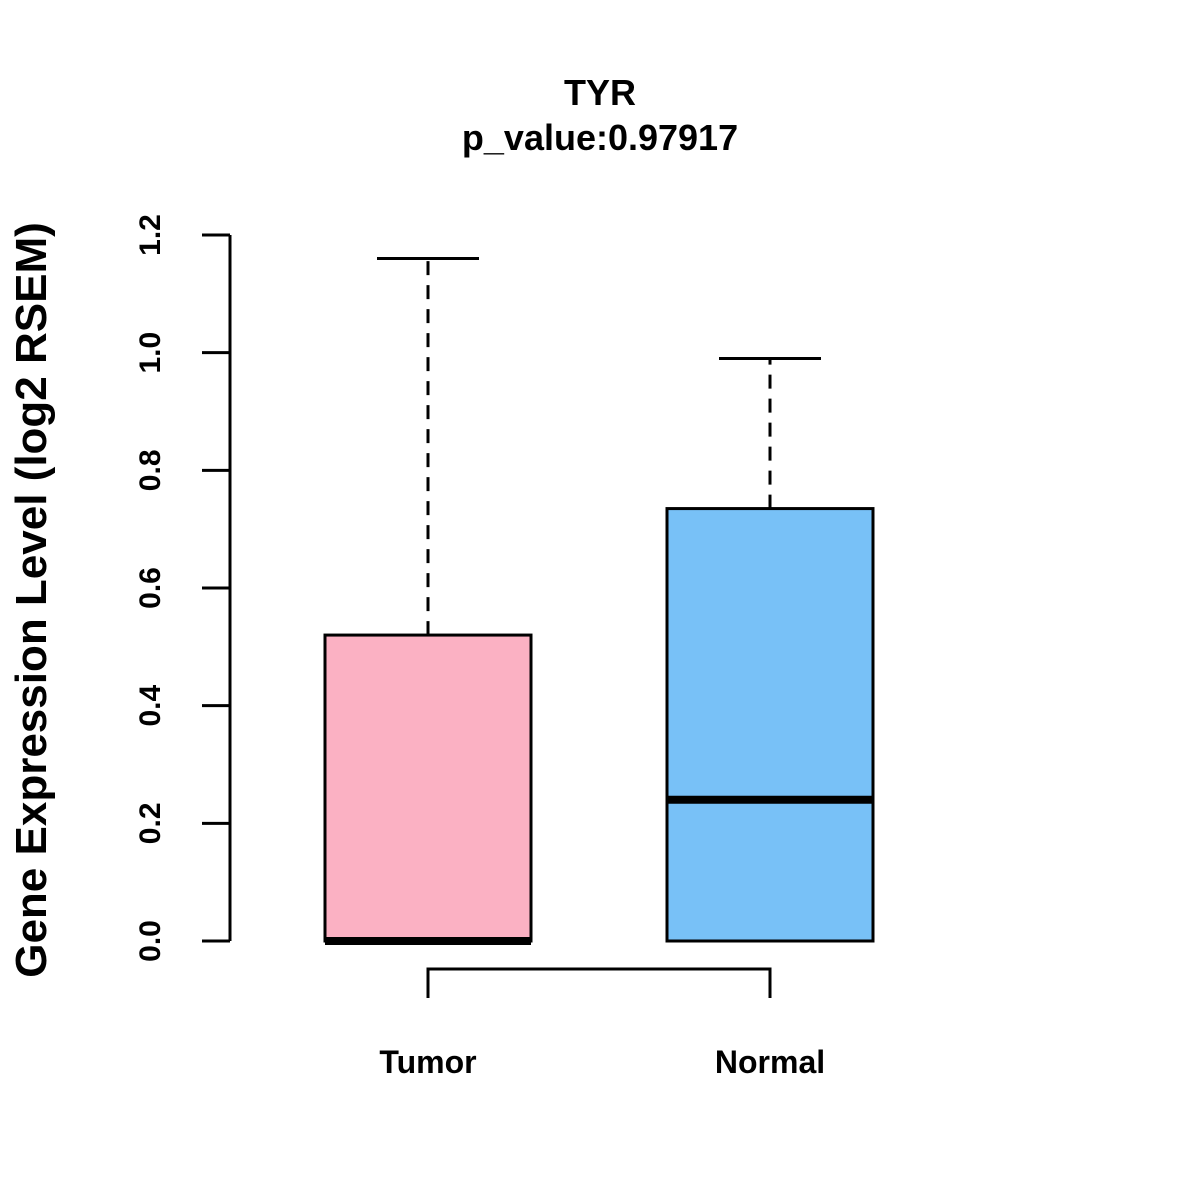 The height and width of the screenshot is (1200, 1200). What do you see at coordinates (150, 235) in the screenshot?
I see `y-tick-label: 1.2` at bounding box center [150, 235].